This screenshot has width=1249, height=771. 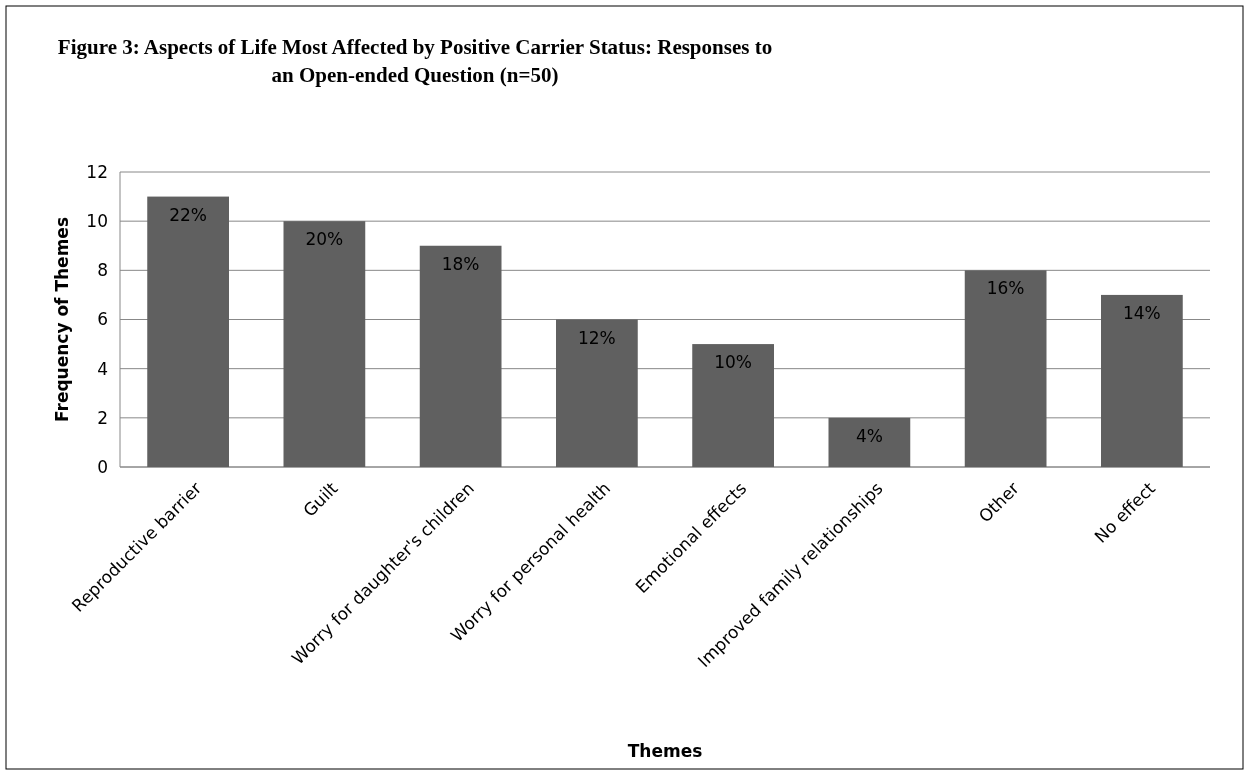 I want to click on annotation: 18%, so click(x=460, y=263).